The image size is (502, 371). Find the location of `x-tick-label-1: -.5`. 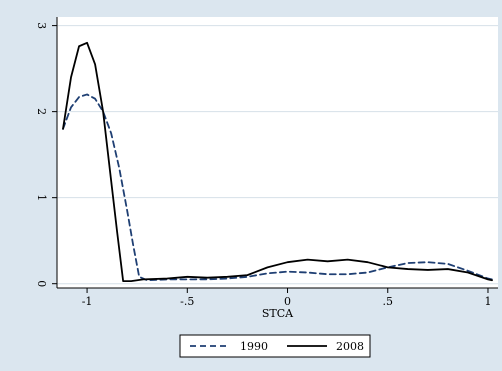

x-tick-label-1: -.5 is located at coordinates (187, 301).